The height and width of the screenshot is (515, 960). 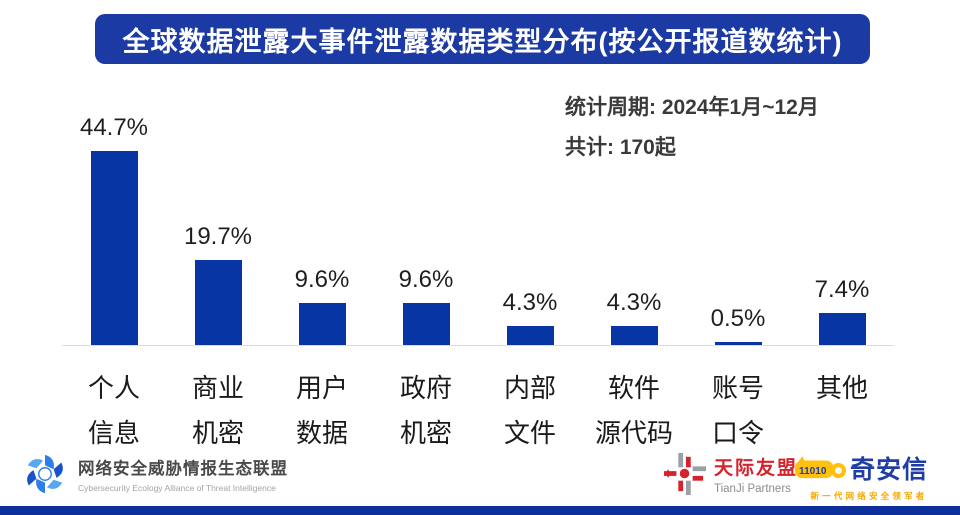 What do you see at coordinates (842, 289) in the screenshot?
I see `bar-value-label: 7.4%` at bounding box center [842, 289].